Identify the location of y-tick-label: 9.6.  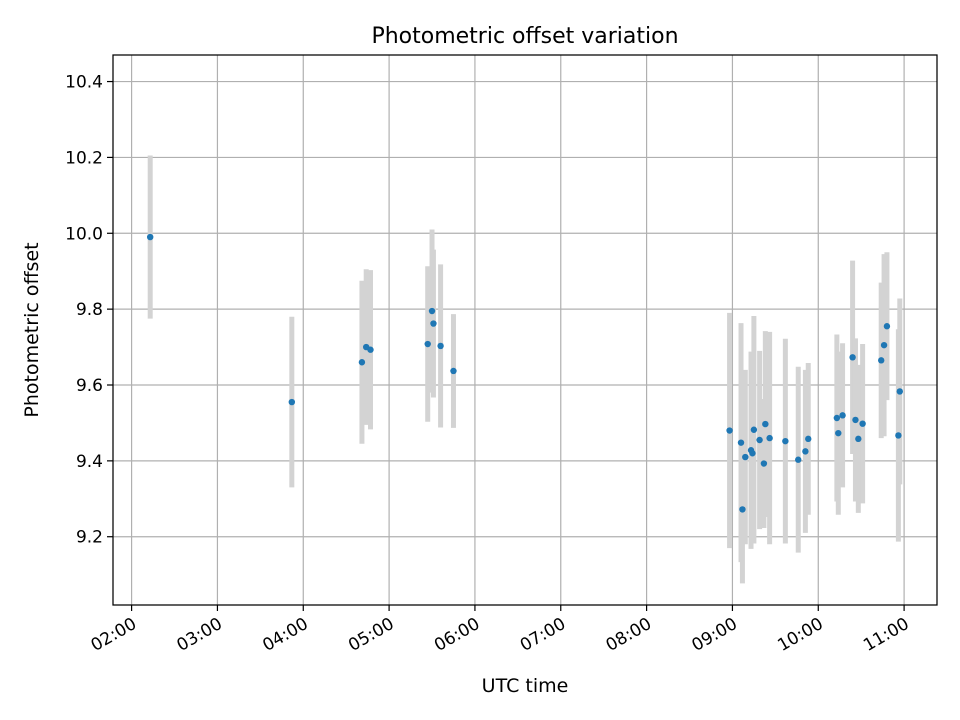
(89, 386).